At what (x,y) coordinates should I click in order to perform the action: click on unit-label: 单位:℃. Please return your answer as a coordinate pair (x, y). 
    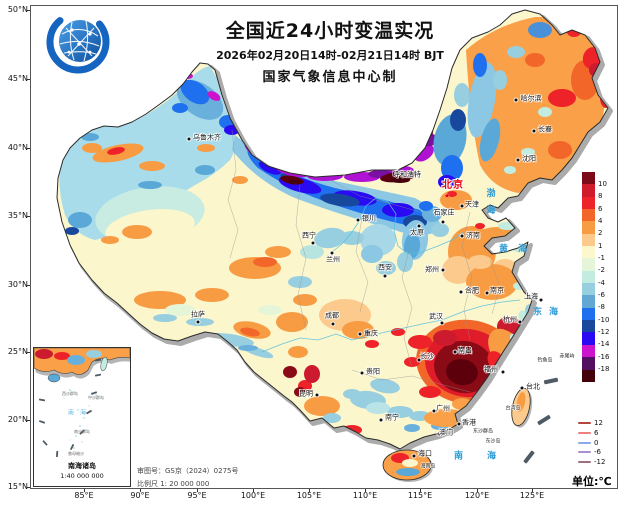
    Looking at the image, I should click on (592, 481).